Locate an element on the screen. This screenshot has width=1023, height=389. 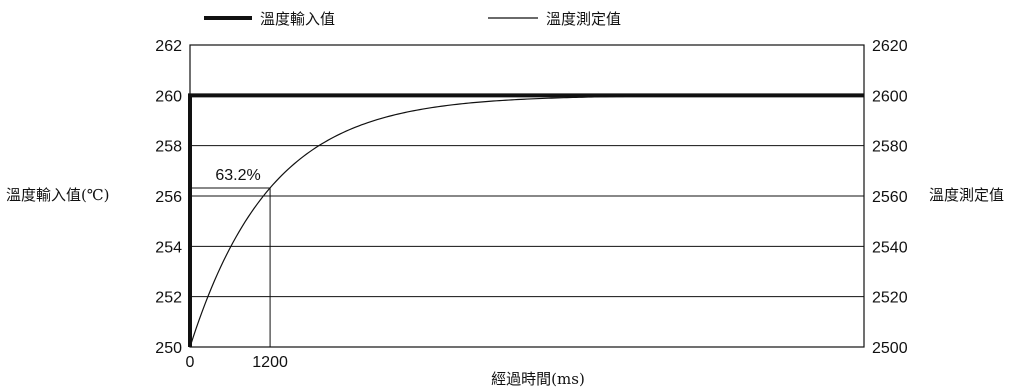
left-axis-ticks: 250 252 254 256 258 260 262 is located at coordinates (168, 197).